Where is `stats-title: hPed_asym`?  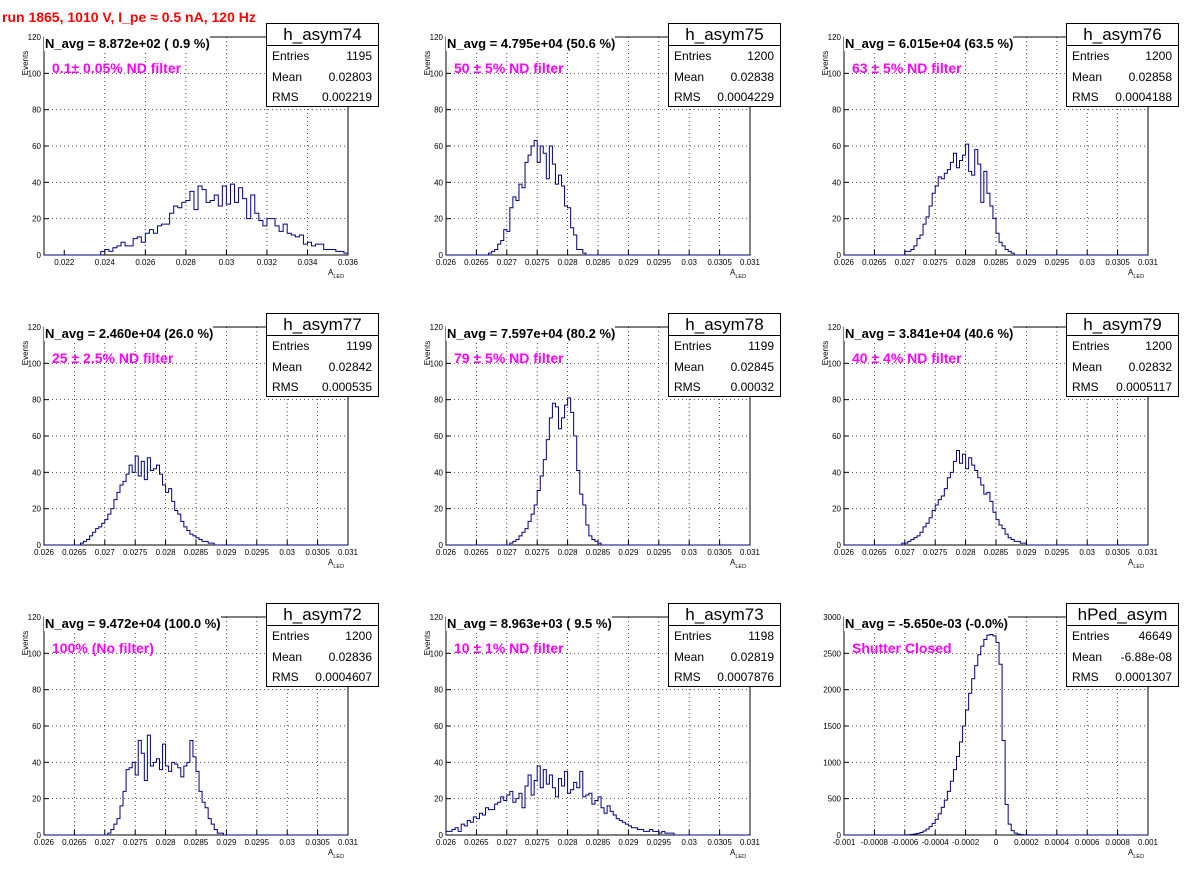
stats-title: hPed_asym is located at coordinates (1122, 615).